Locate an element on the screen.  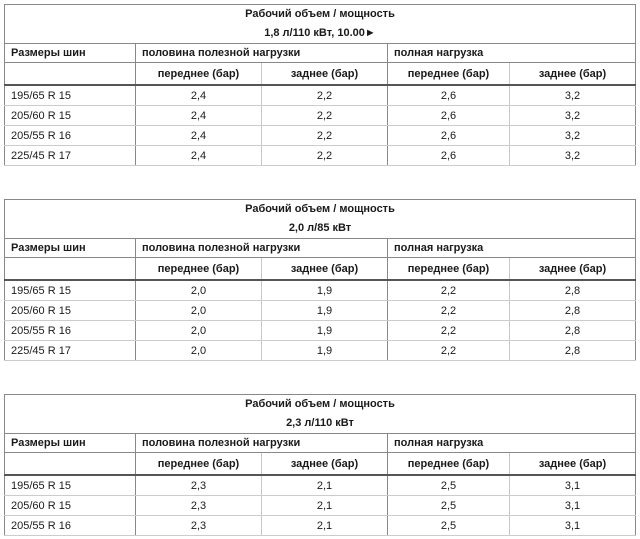
table-row: 225/45 R 17 2,0 1,9 2,2 2,8 is located at coordinates (320, 350).